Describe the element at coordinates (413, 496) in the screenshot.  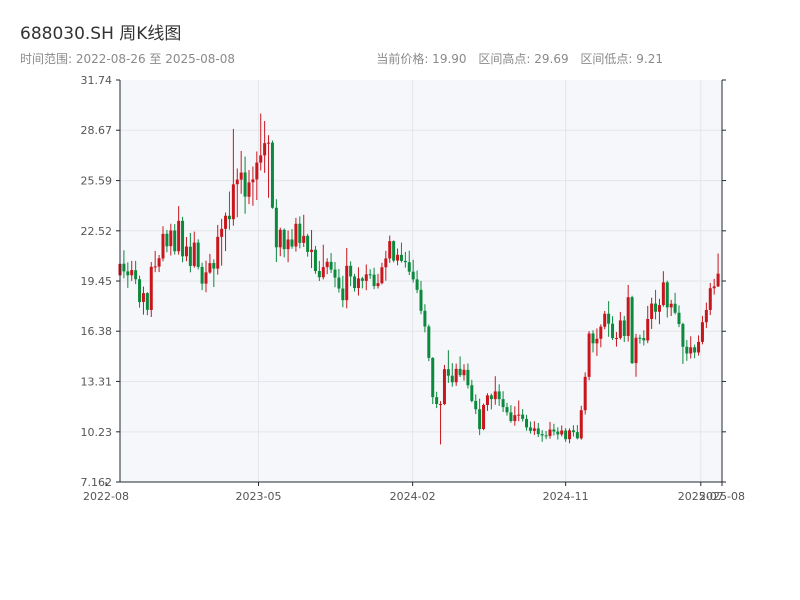
I see `x-tick-label: 2024-02` at that location.